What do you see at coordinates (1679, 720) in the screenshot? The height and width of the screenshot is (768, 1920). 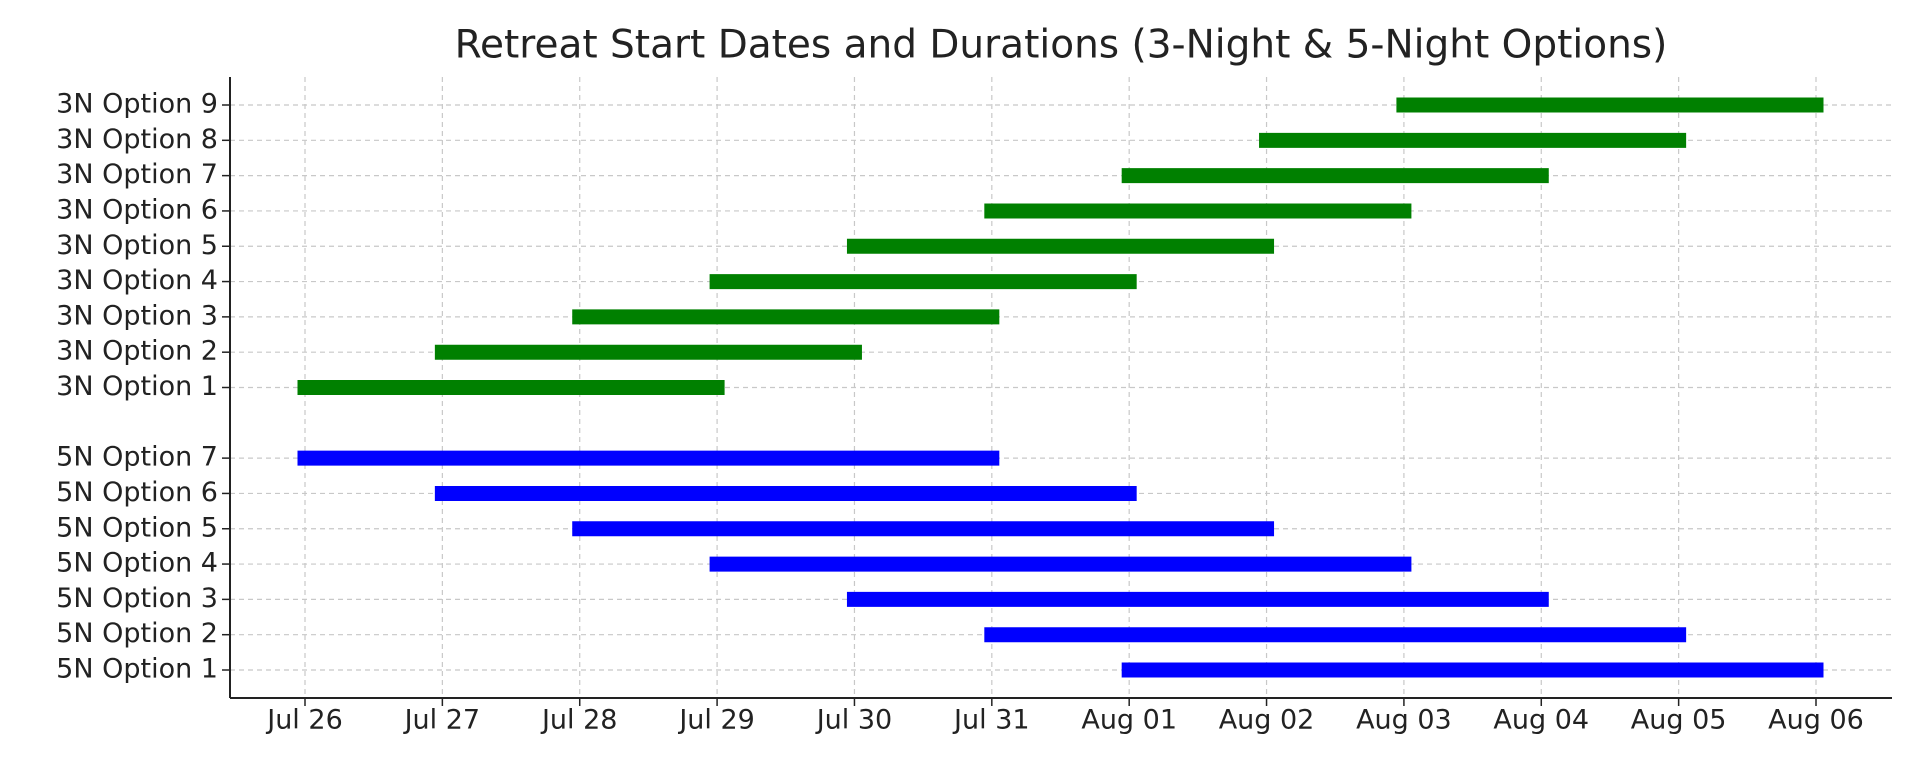 I see `x-tick-label: Aug 05` at bounding box center [1679, 720].